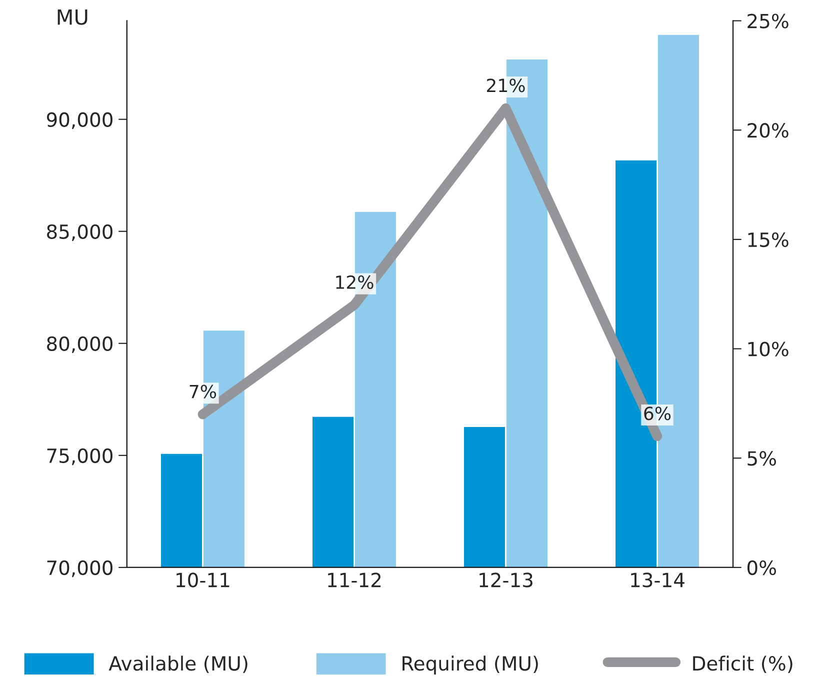 The height and width of the screenshot is (692, 819). Describe the element at coordinates (79, 233) in the screenshot. I see `y-tick-label: 85,000` at that location.